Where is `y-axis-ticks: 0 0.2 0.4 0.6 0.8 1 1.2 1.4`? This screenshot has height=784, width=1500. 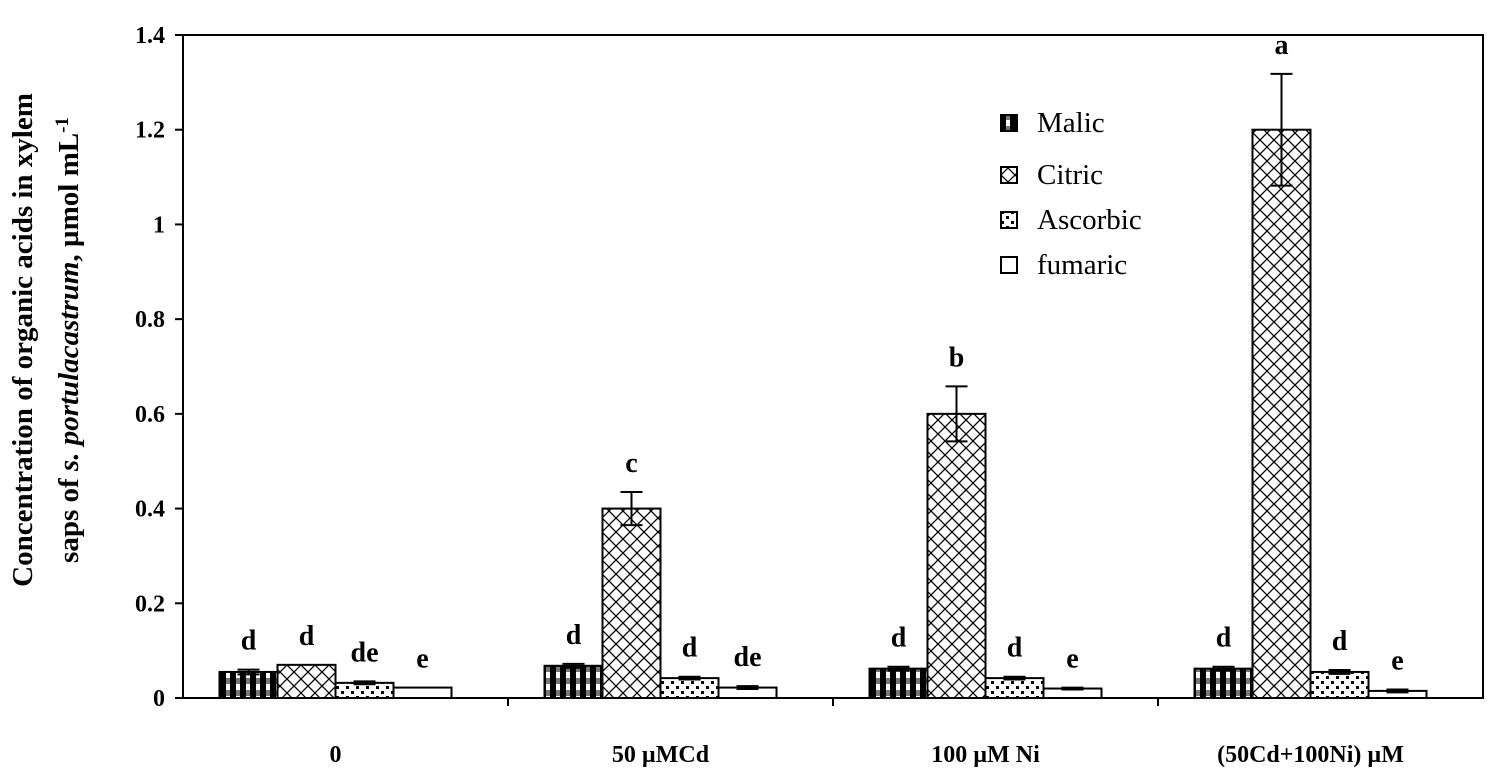 y-axis-ticks: 0 0.2 0.4 0.6 0.8 1 1.2 1.4 is located at coordinates (159, 367).